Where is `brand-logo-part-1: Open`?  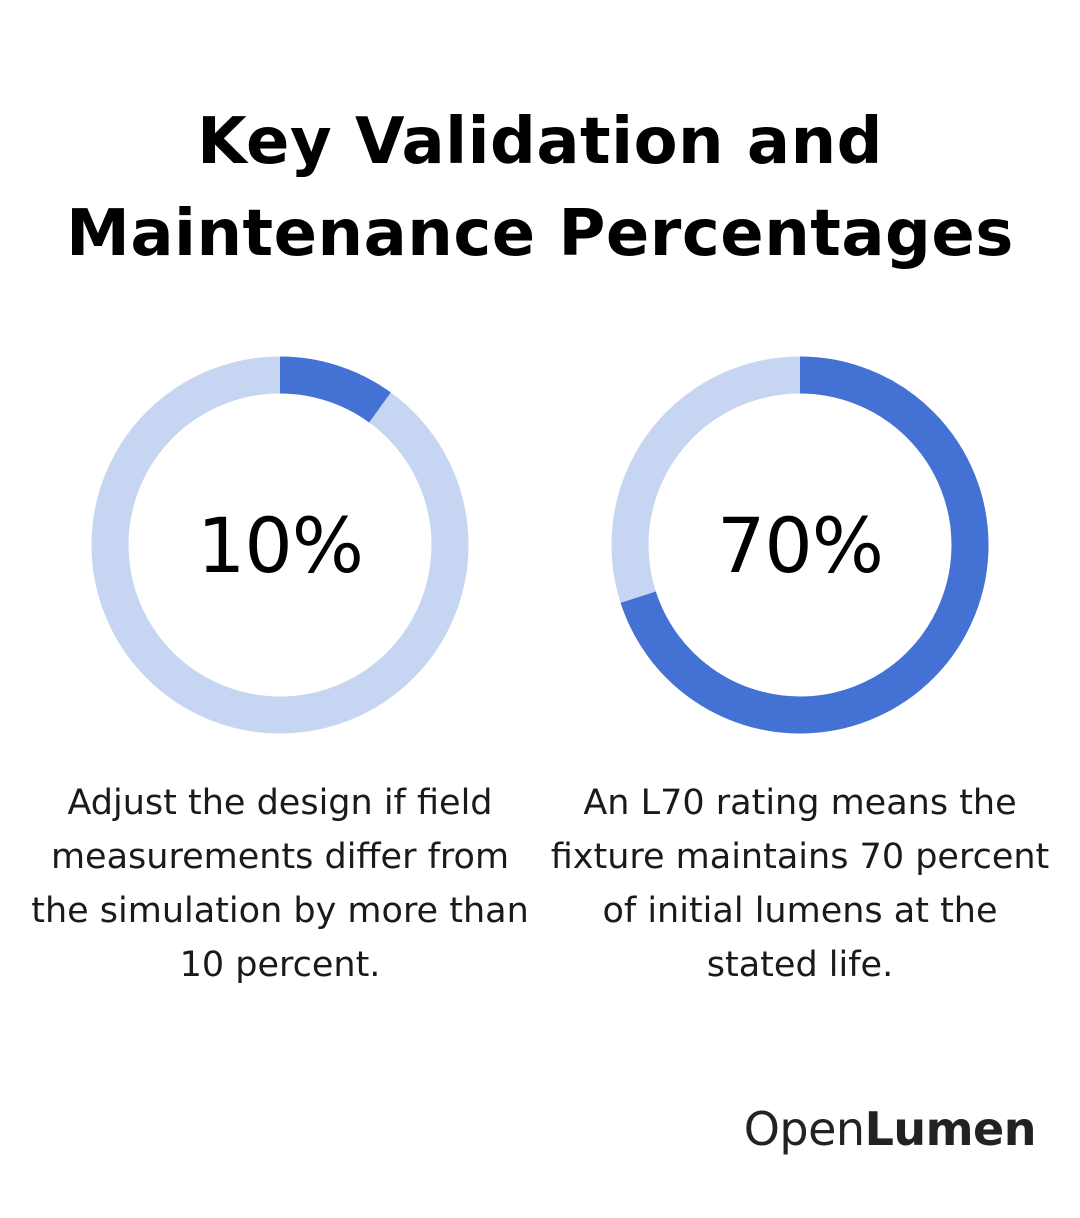 brand-logo-part-1: Open is located at coordinates (804, 1129).